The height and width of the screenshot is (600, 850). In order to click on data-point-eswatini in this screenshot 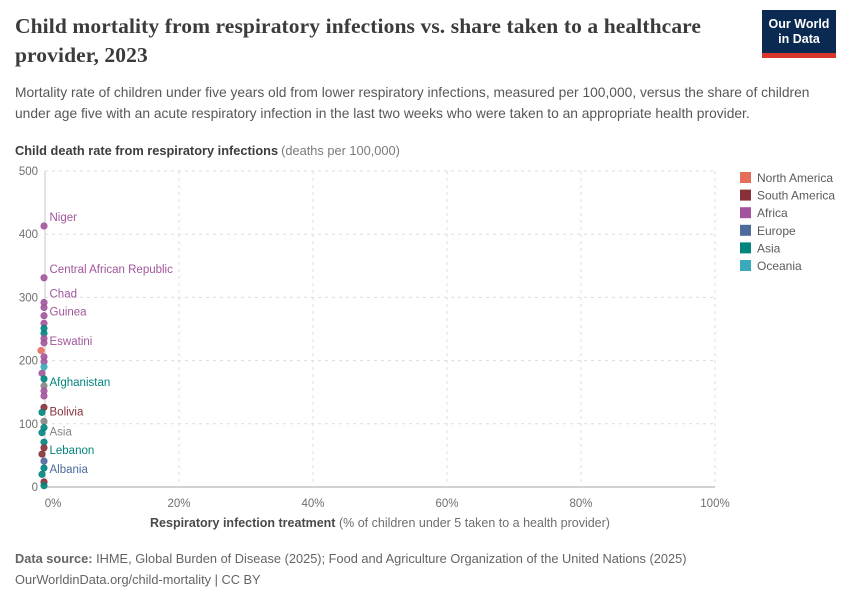, I will do `click(44, 343)`.